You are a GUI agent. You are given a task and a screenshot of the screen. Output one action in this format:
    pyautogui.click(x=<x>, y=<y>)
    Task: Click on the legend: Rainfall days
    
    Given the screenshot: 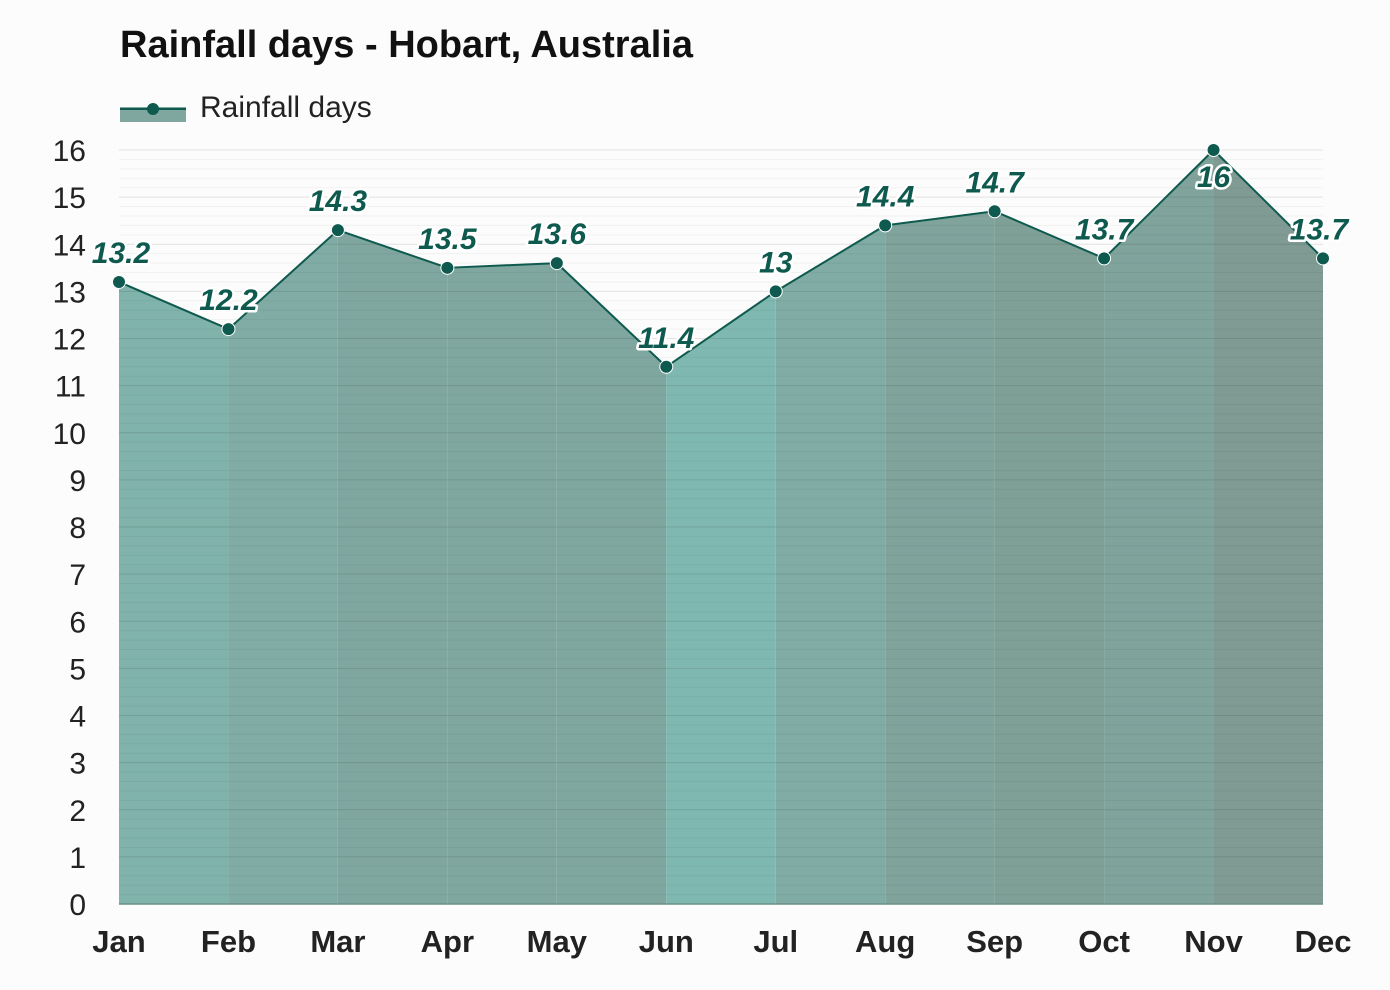 What is the action you would take?
    pyautogui.click(x=246, y=108)
    